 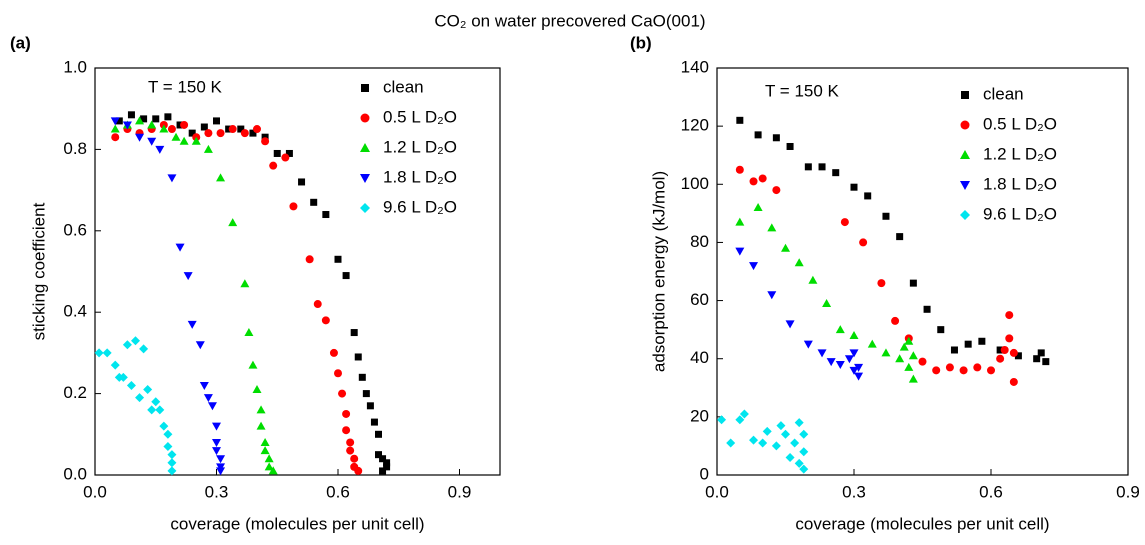 I want to click on y-tick-label: 80, so click(x=699, y=241).